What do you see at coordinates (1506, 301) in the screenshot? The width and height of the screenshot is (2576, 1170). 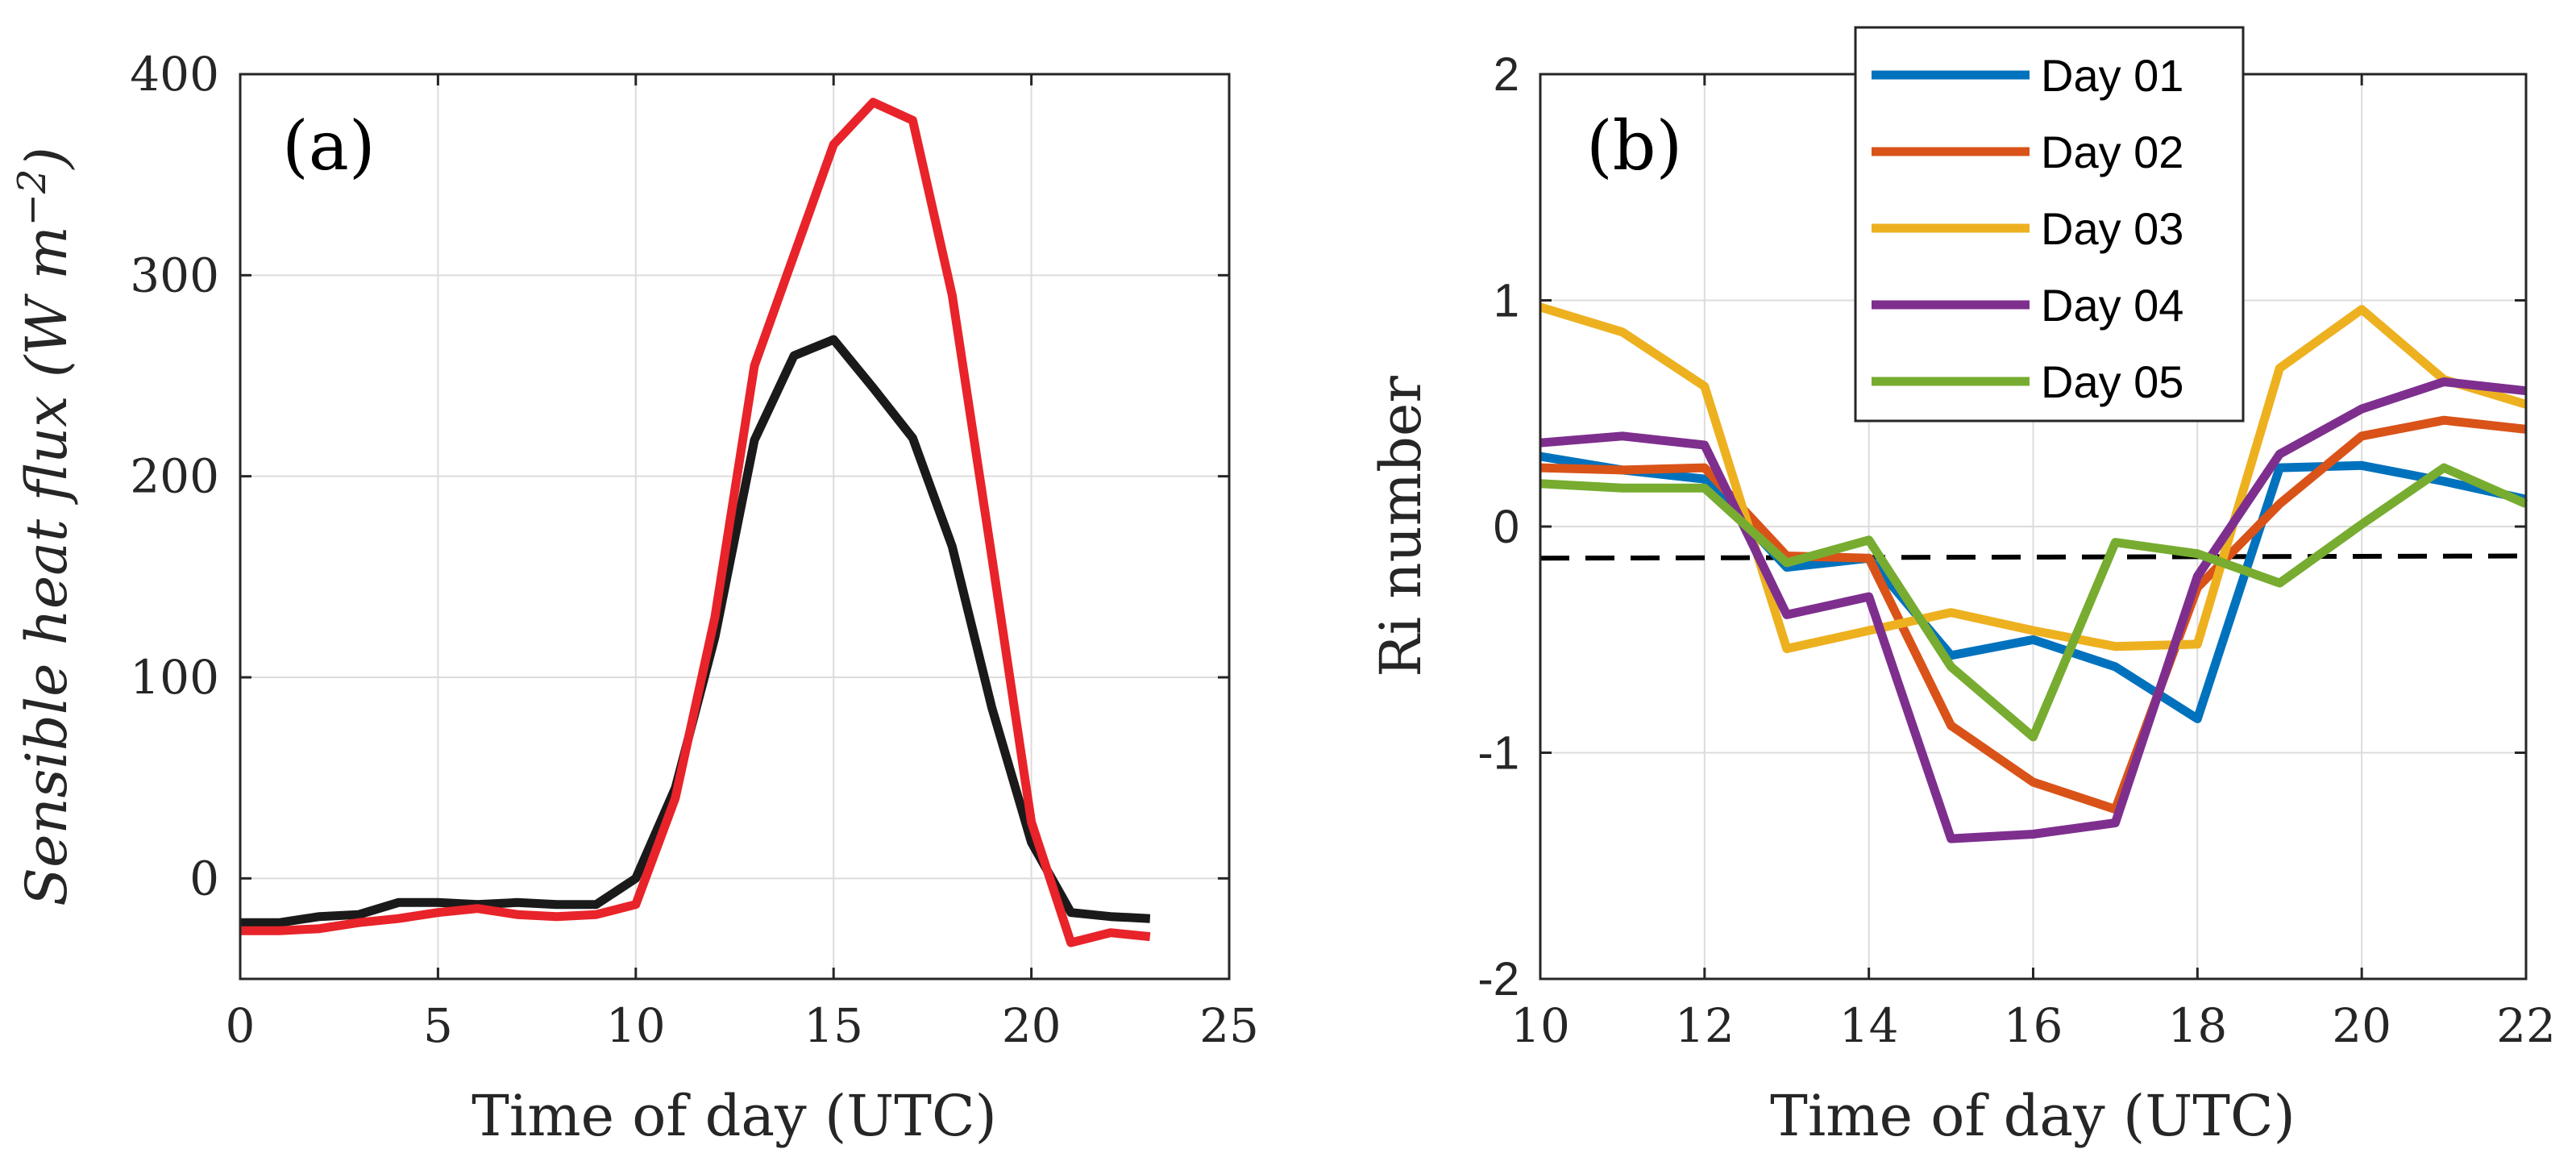 I see `b-y-tick-label: 1` at bounding box center [1506, 301].